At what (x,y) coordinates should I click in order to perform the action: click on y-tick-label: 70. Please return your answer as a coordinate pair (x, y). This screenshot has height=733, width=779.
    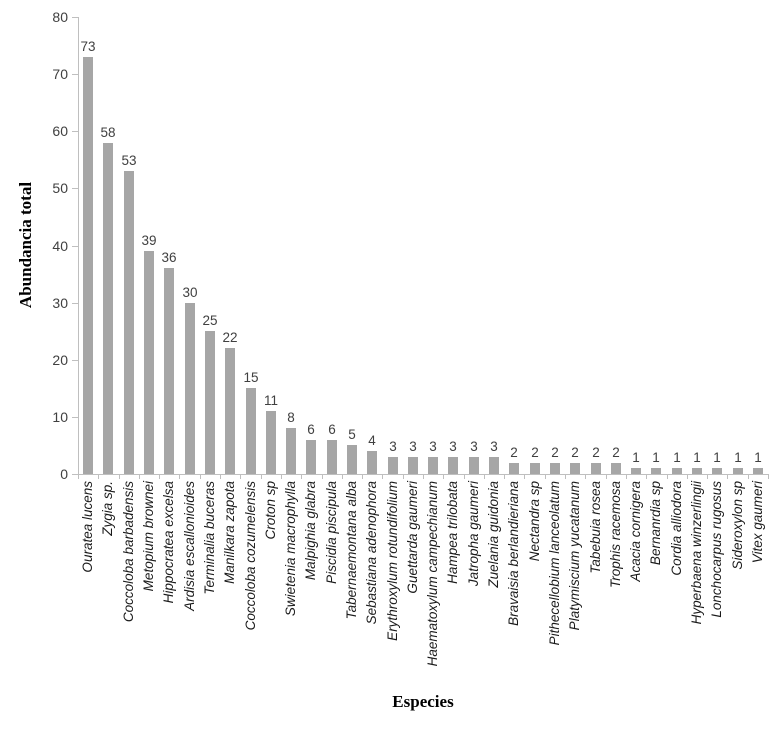
    Looking at the image, I should click on (60, 74).